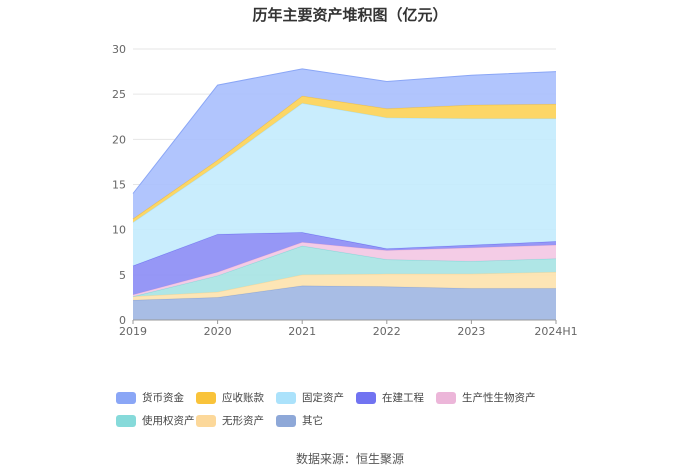 This screenshot has width=700, height=474. Describe the element at coordinates (218, 331) in the screenshot. I see `x-tick-label: 2020` at that location.